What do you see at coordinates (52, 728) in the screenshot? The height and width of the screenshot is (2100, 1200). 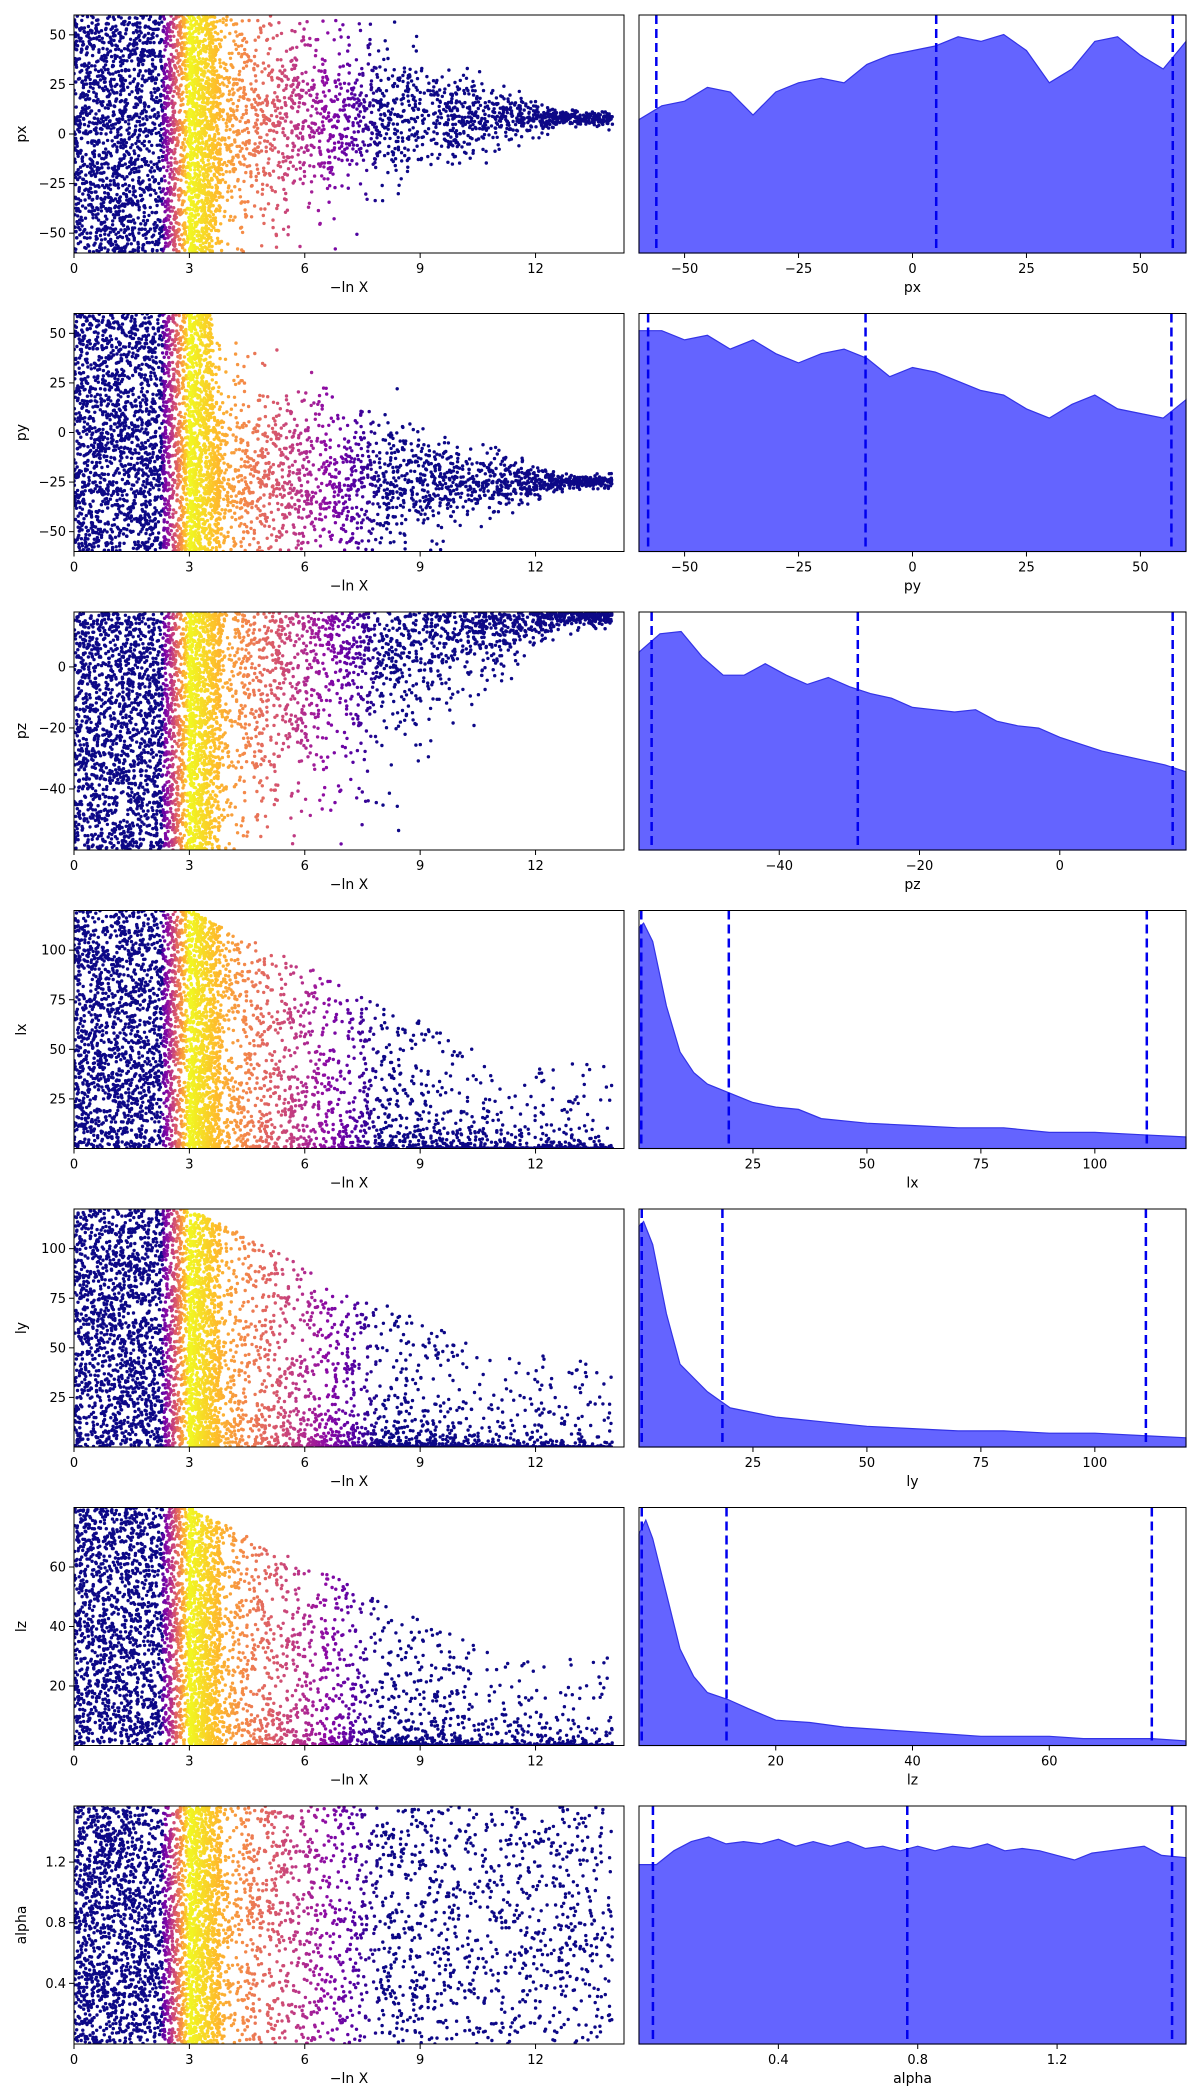 I see `y-tick-label: −20` at bounding box center [52, 728].